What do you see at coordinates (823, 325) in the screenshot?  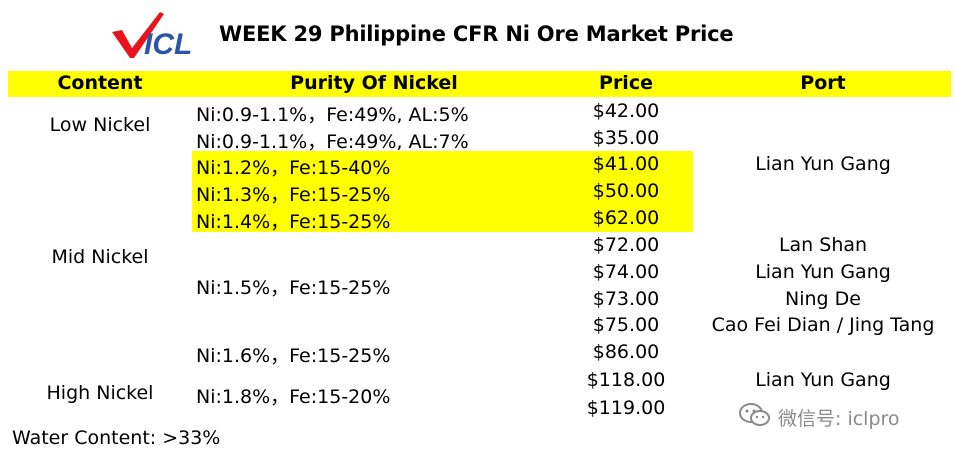 I see `port-cell: Cao Fei Dian / Jing Tang` at bounding box center [823, 325].